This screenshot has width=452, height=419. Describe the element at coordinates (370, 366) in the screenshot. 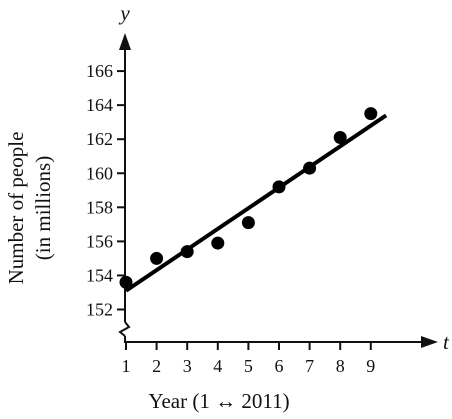

I see `x-tick-label: 9` at that location.